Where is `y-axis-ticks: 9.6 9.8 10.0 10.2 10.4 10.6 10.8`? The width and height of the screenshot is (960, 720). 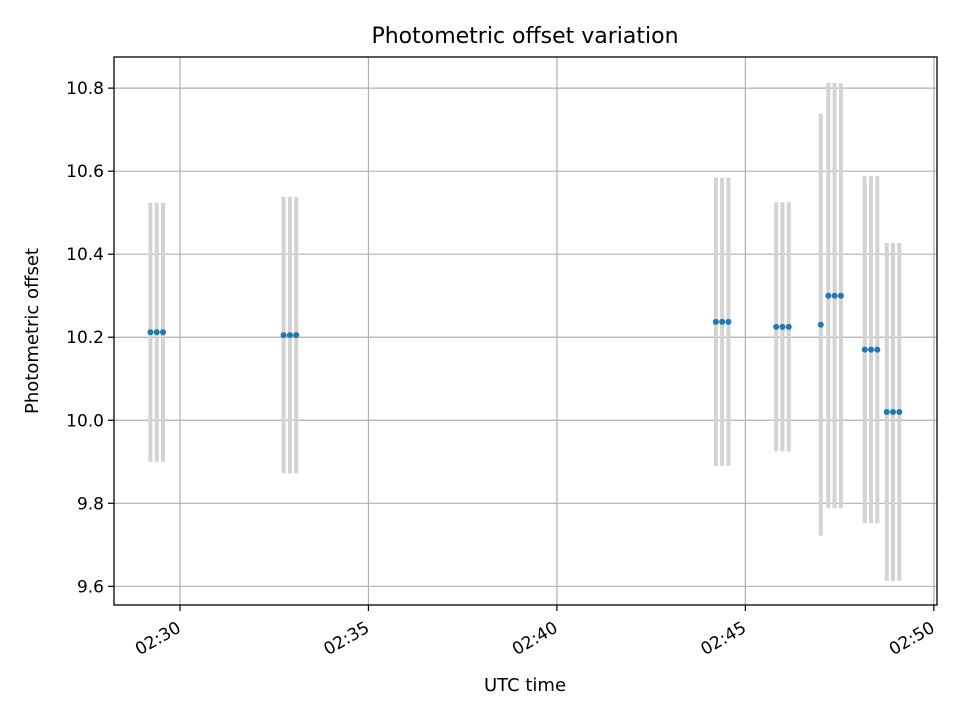 y-axis-ticks: 9.6 9.8 10.0 10.2 10.4 10.6 10.8 is located at coordinates (90, 338).